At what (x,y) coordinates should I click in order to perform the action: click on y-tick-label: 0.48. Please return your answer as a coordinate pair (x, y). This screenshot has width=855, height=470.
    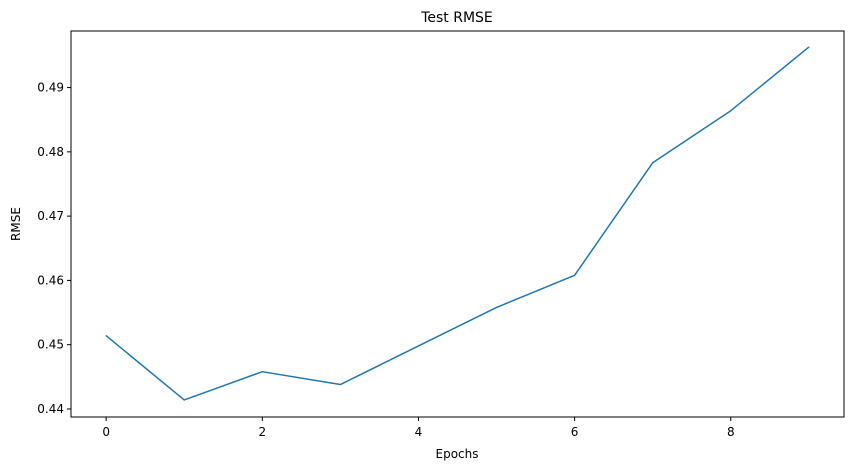
    Looking at the image, I should click on (50, 152).